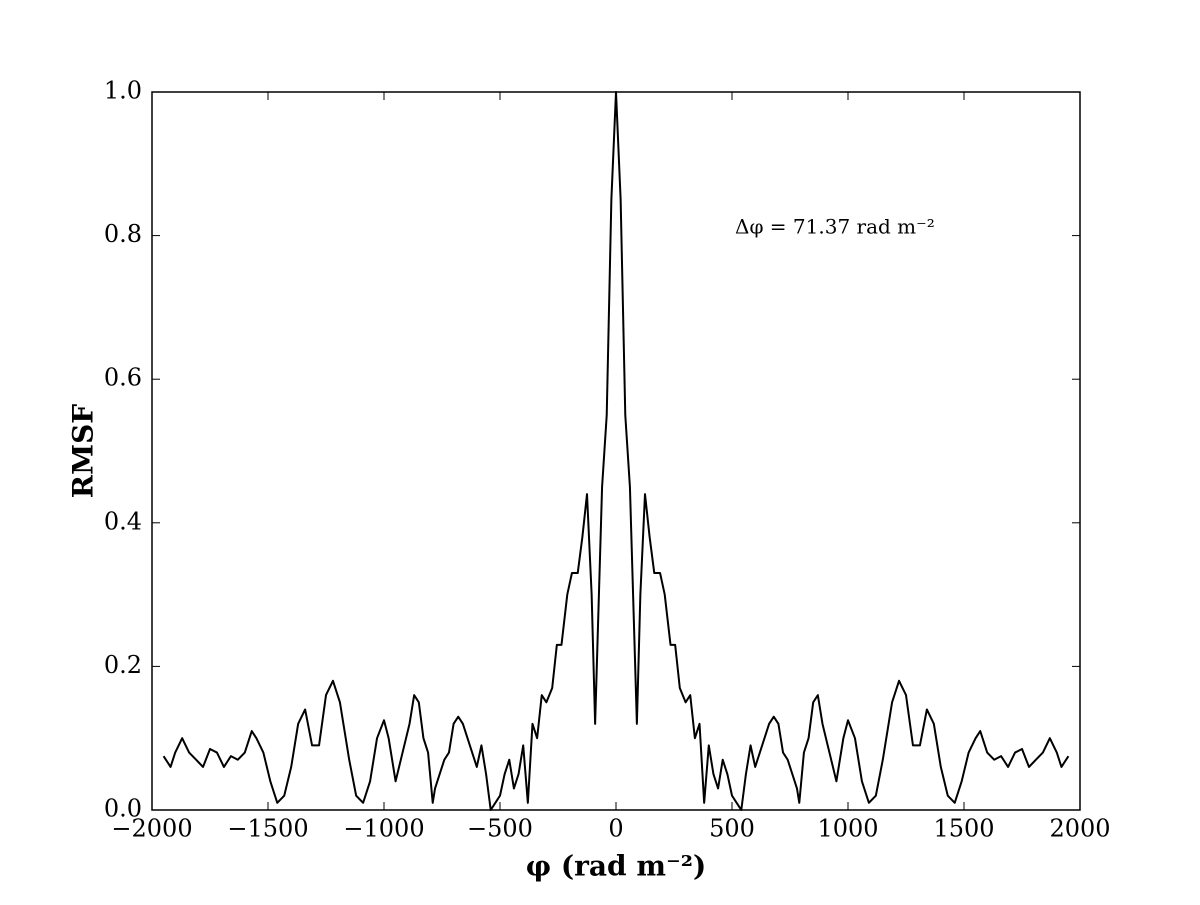  What do you see at coordinates (123, 665) in the screenshot?
I see `y-tick-label: 0.2` at bounding box center [123, 665].